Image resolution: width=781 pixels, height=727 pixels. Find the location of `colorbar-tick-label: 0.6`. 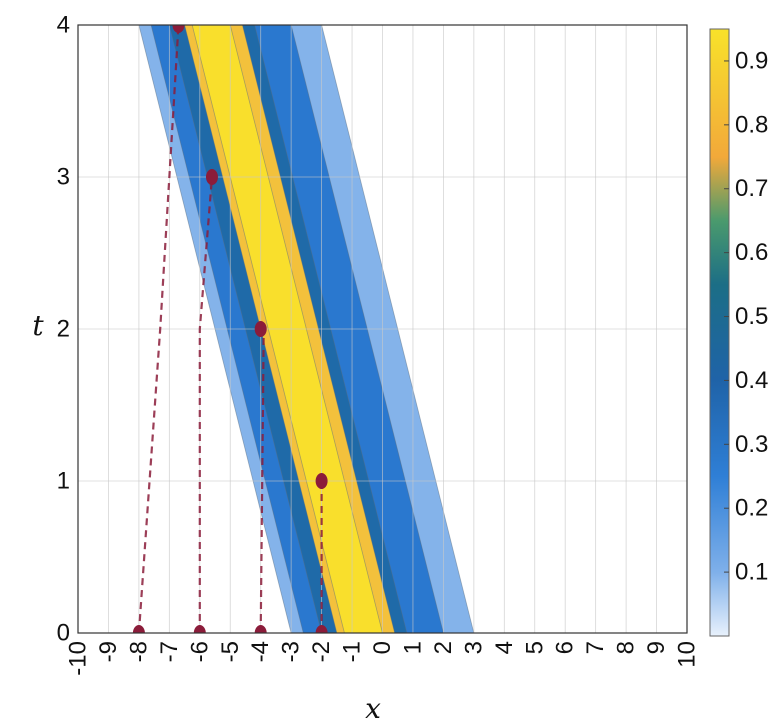

colorbar-tick-label: 0.6 is located at coordinates (751, 252).